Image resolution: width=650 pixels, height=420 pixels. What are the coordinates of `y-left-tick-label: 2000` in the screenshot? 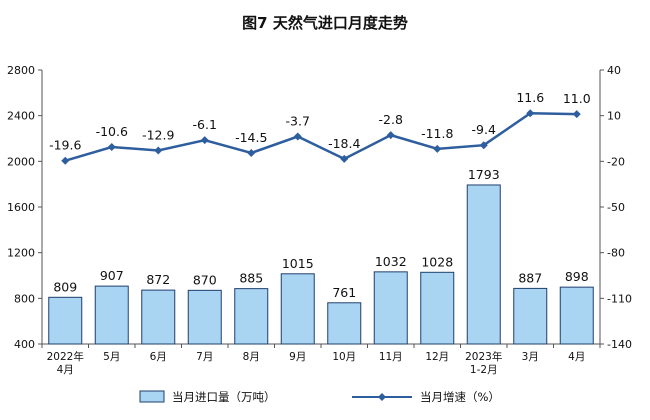 It's located at (21, 161).